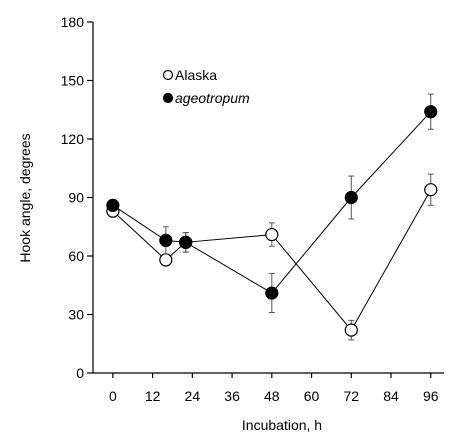  I want to click on y-tick-label: 90, so click(76, 198).